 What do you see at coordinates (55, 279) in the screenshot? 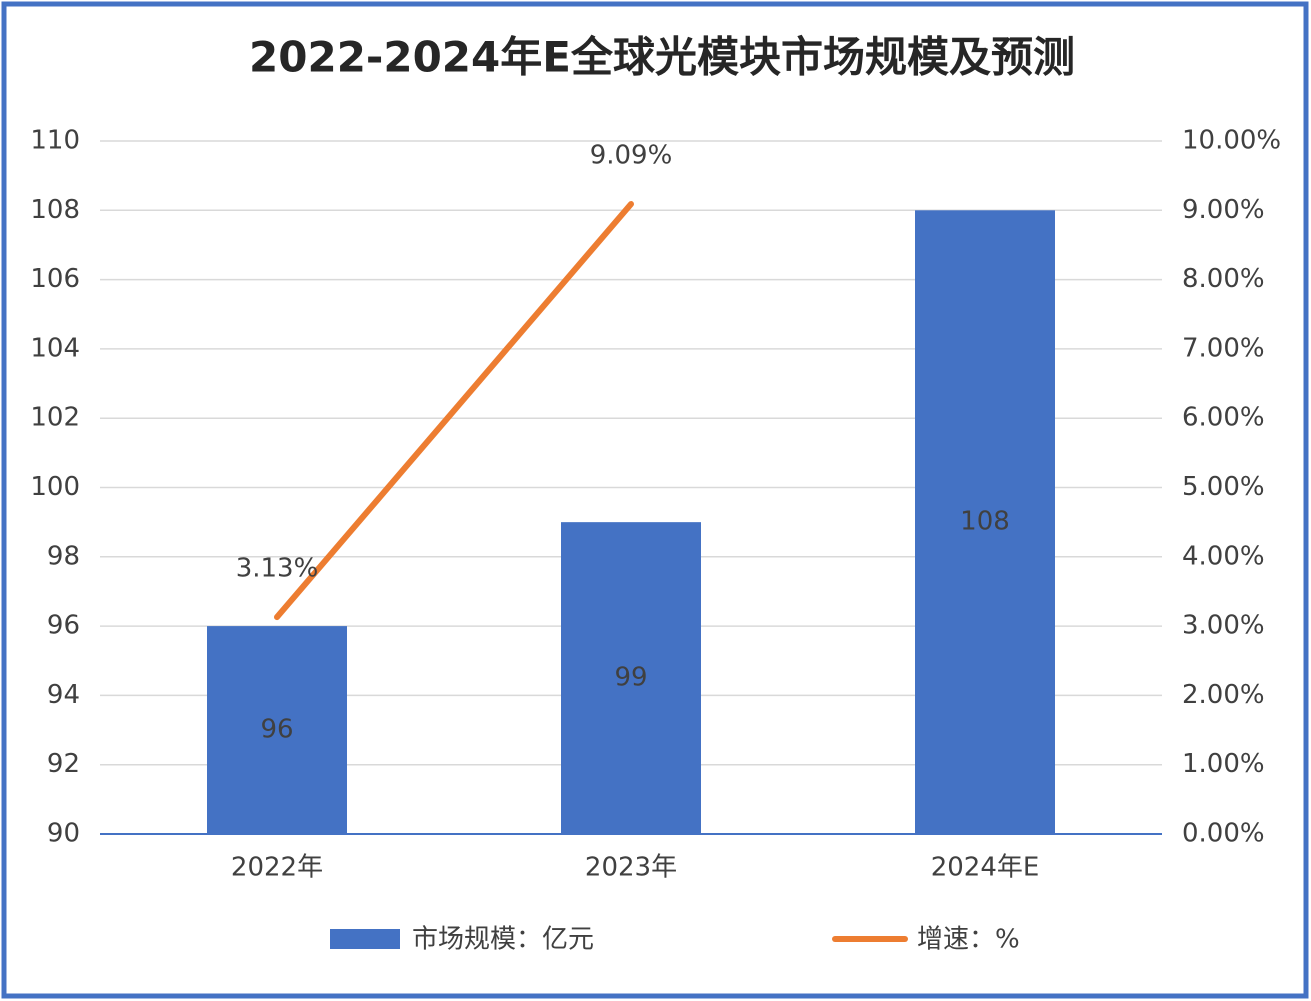
I see `y-tick-label: 106` at bounding box center [55, 279].